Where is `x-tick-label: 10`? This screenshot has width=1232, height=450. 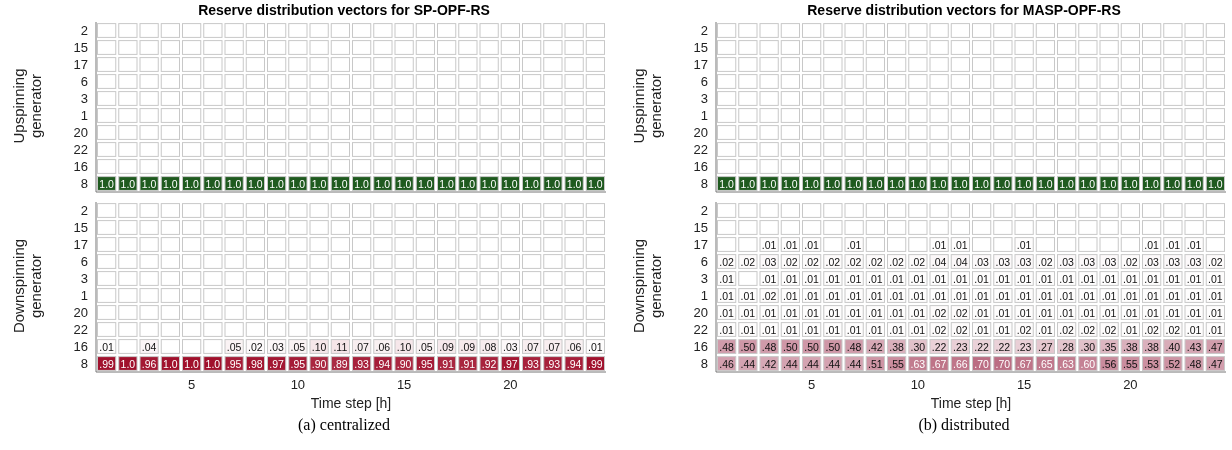
x-tick-label: 10 is located at coordinates (918, 385).